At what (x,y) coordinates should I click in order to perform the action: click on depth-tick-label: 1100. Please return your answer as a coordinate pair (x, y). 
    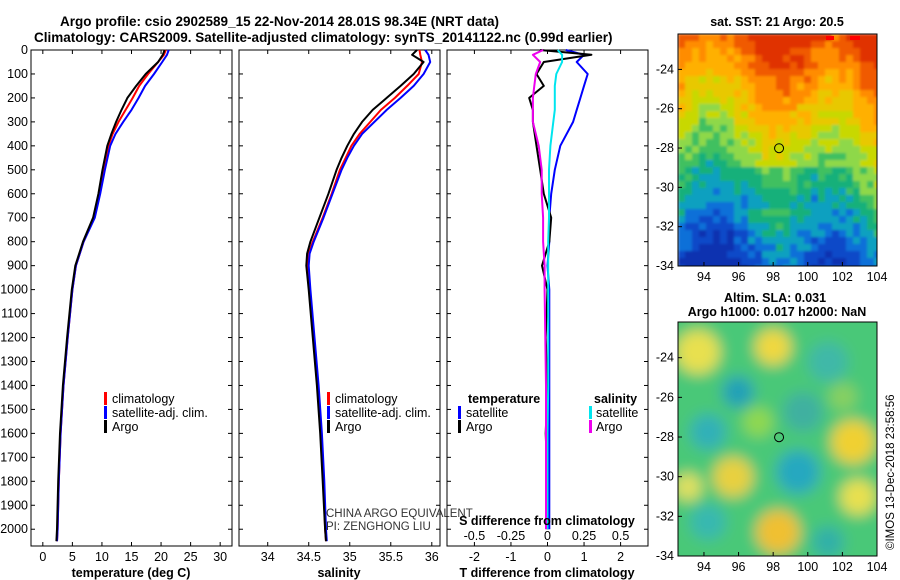
    Looking at the image, I should click on (14, 314).